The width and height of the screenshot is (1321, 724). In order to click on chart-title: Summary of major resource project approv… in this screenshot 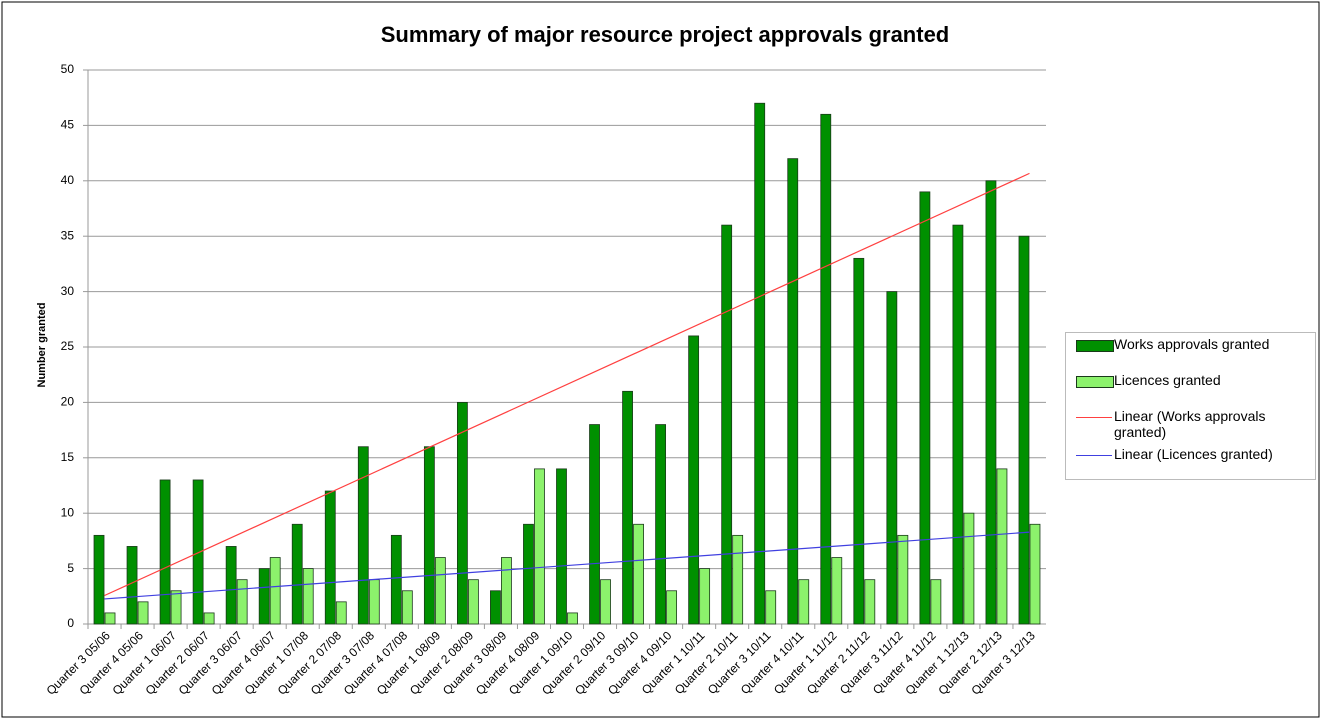, I will do `click(665, 34)`.